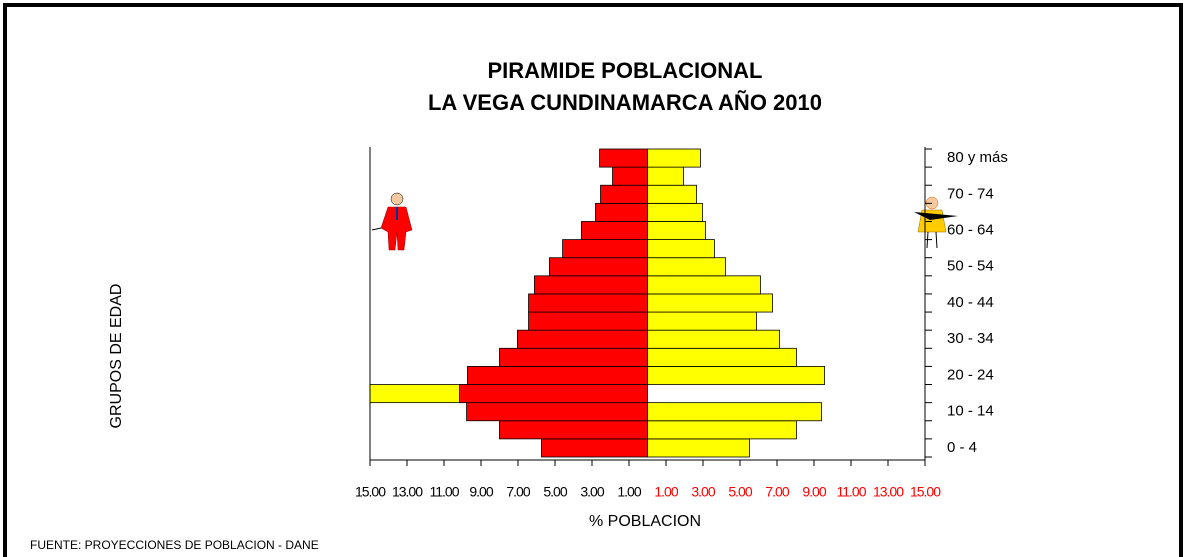 This screenshot has width=1186, height=557. Describe the element at coordinates (392, 221) in the screenshot. I see `male-icon` at that location.